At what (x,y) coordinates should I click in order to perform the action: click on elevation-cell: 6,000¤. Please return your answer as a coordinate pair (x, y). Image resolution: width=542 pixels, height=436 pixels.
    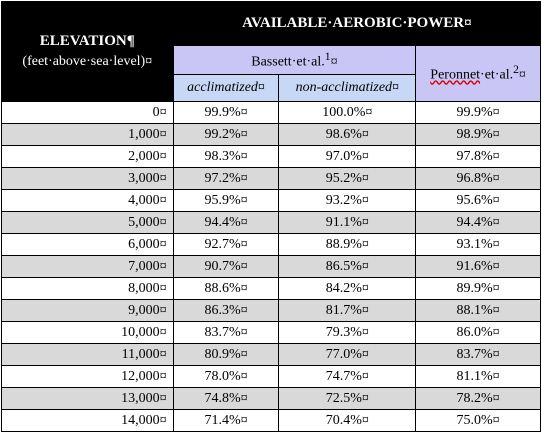
    Looking at the image, I should click on (87, 244).